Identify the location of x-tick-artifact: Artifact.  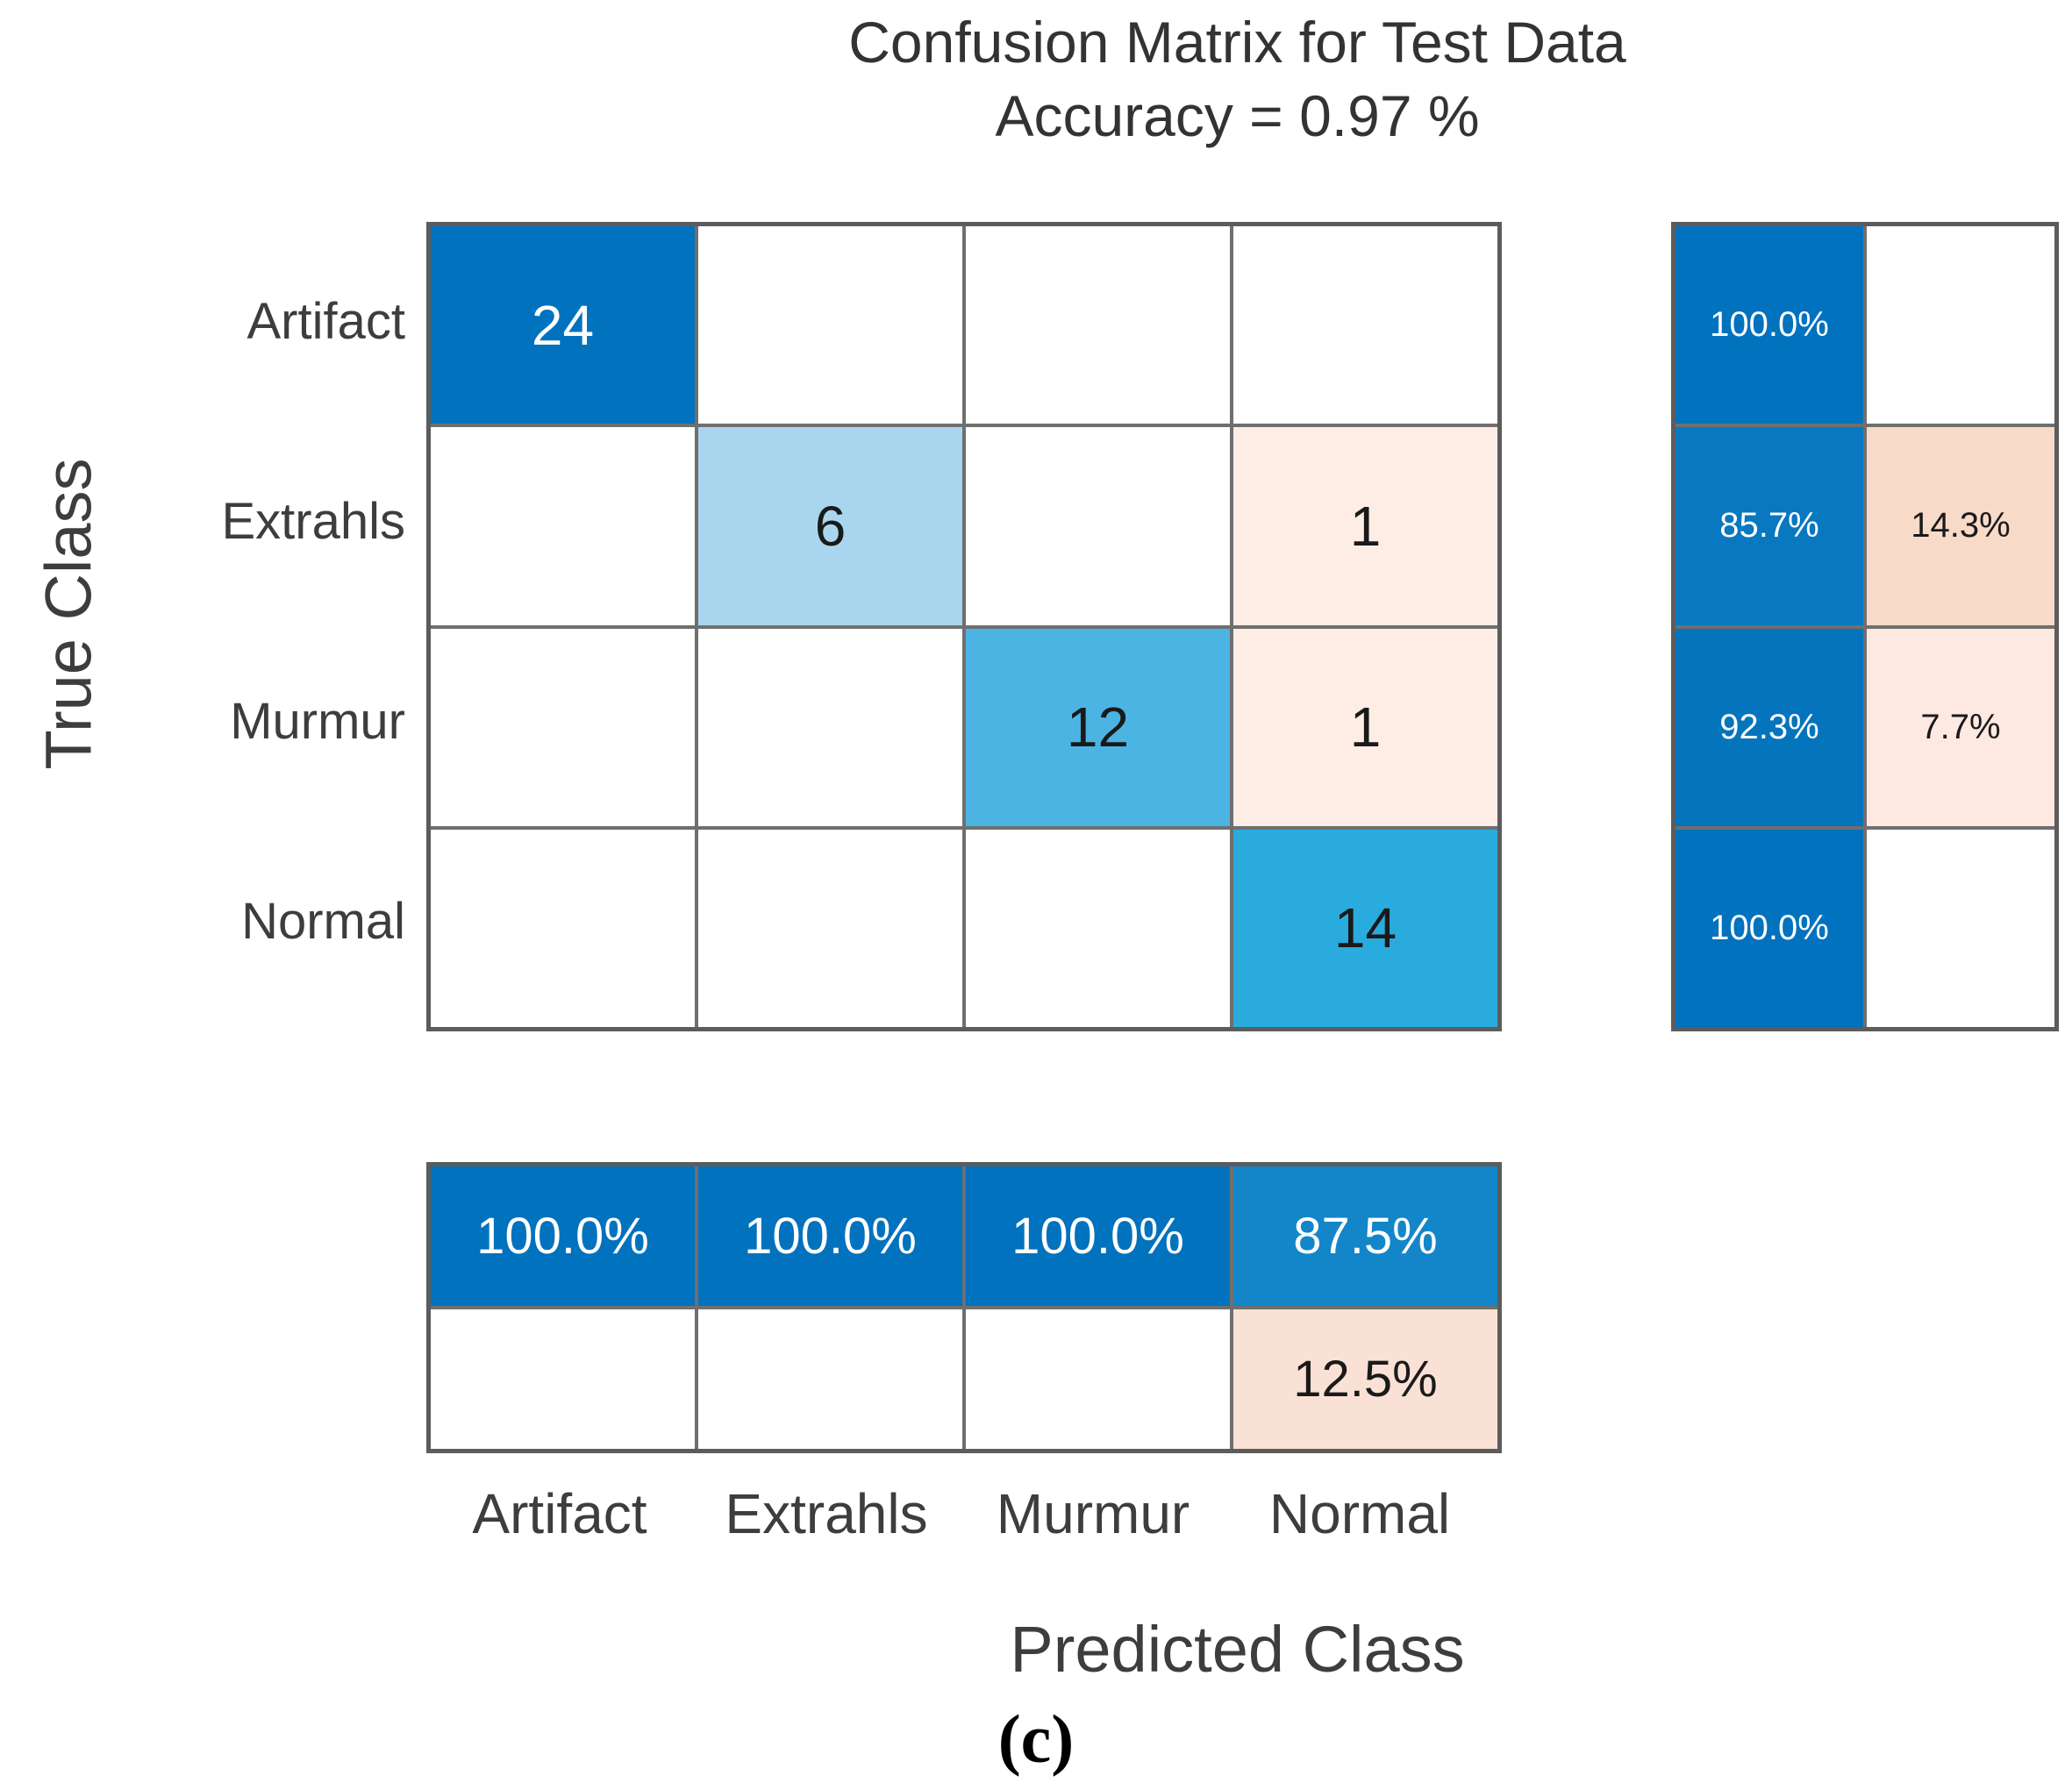
(560, 1514).